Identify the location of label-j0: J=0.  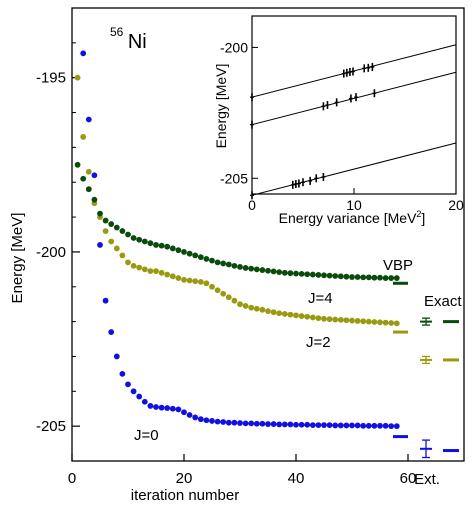
(146, 435).